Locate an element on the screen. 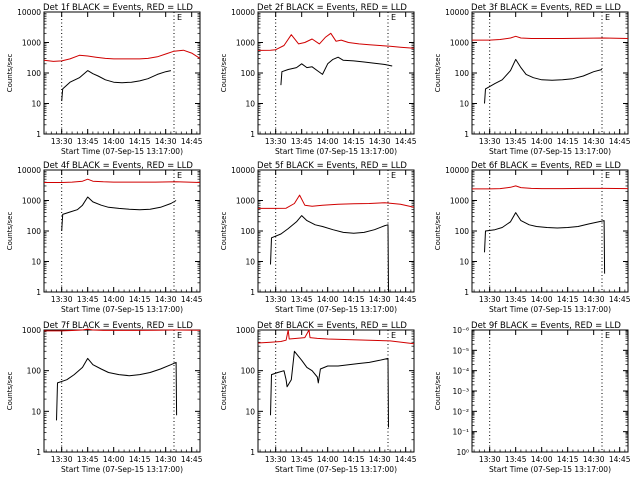  panel-title: Det 9f BLACK = Events, RED = LLD is located at coordinates (546, 326).